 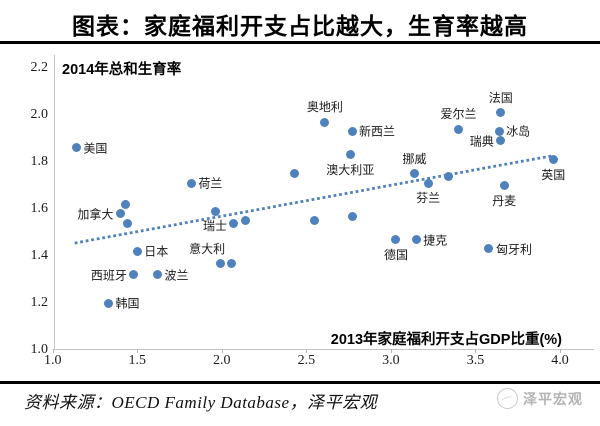 What do you see at coordinates (507, 398) in the screenshot?
I see `watermark-logo-icon` at bounding box center [507, 398].